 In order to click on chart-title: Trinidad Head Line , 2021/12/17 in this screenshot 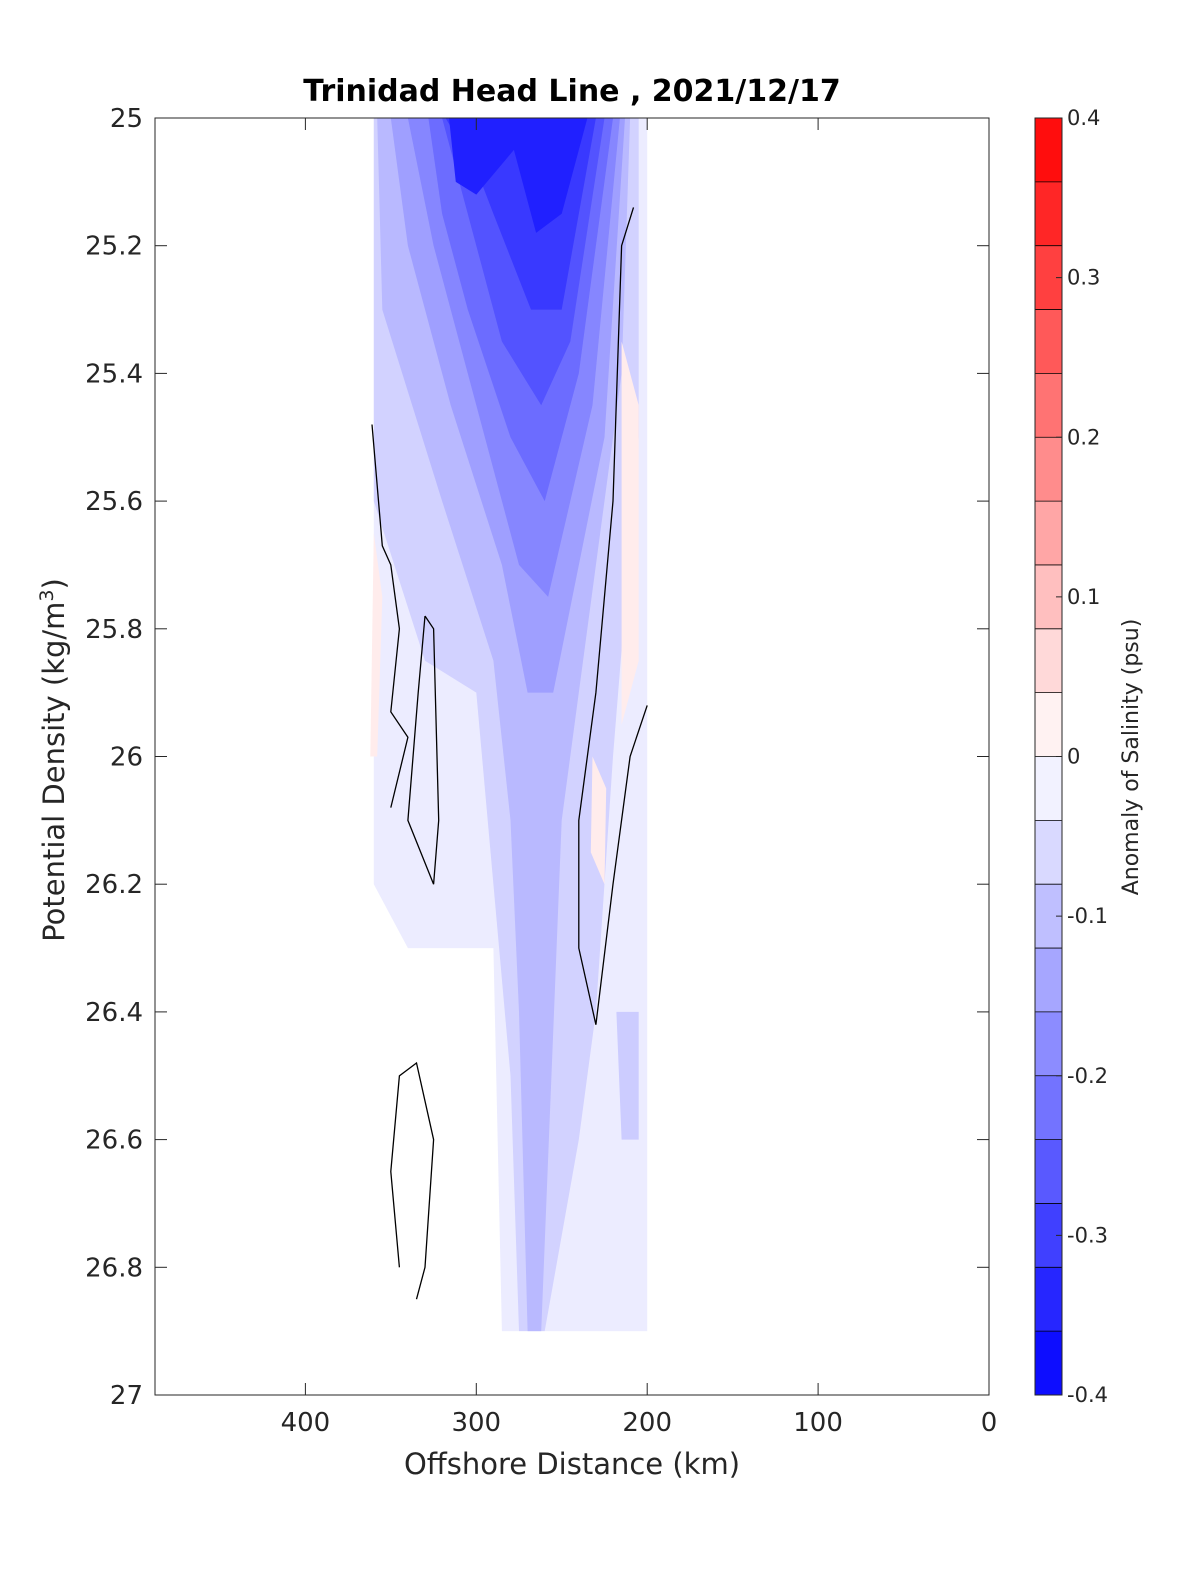, I will do `click(571, 91)`.